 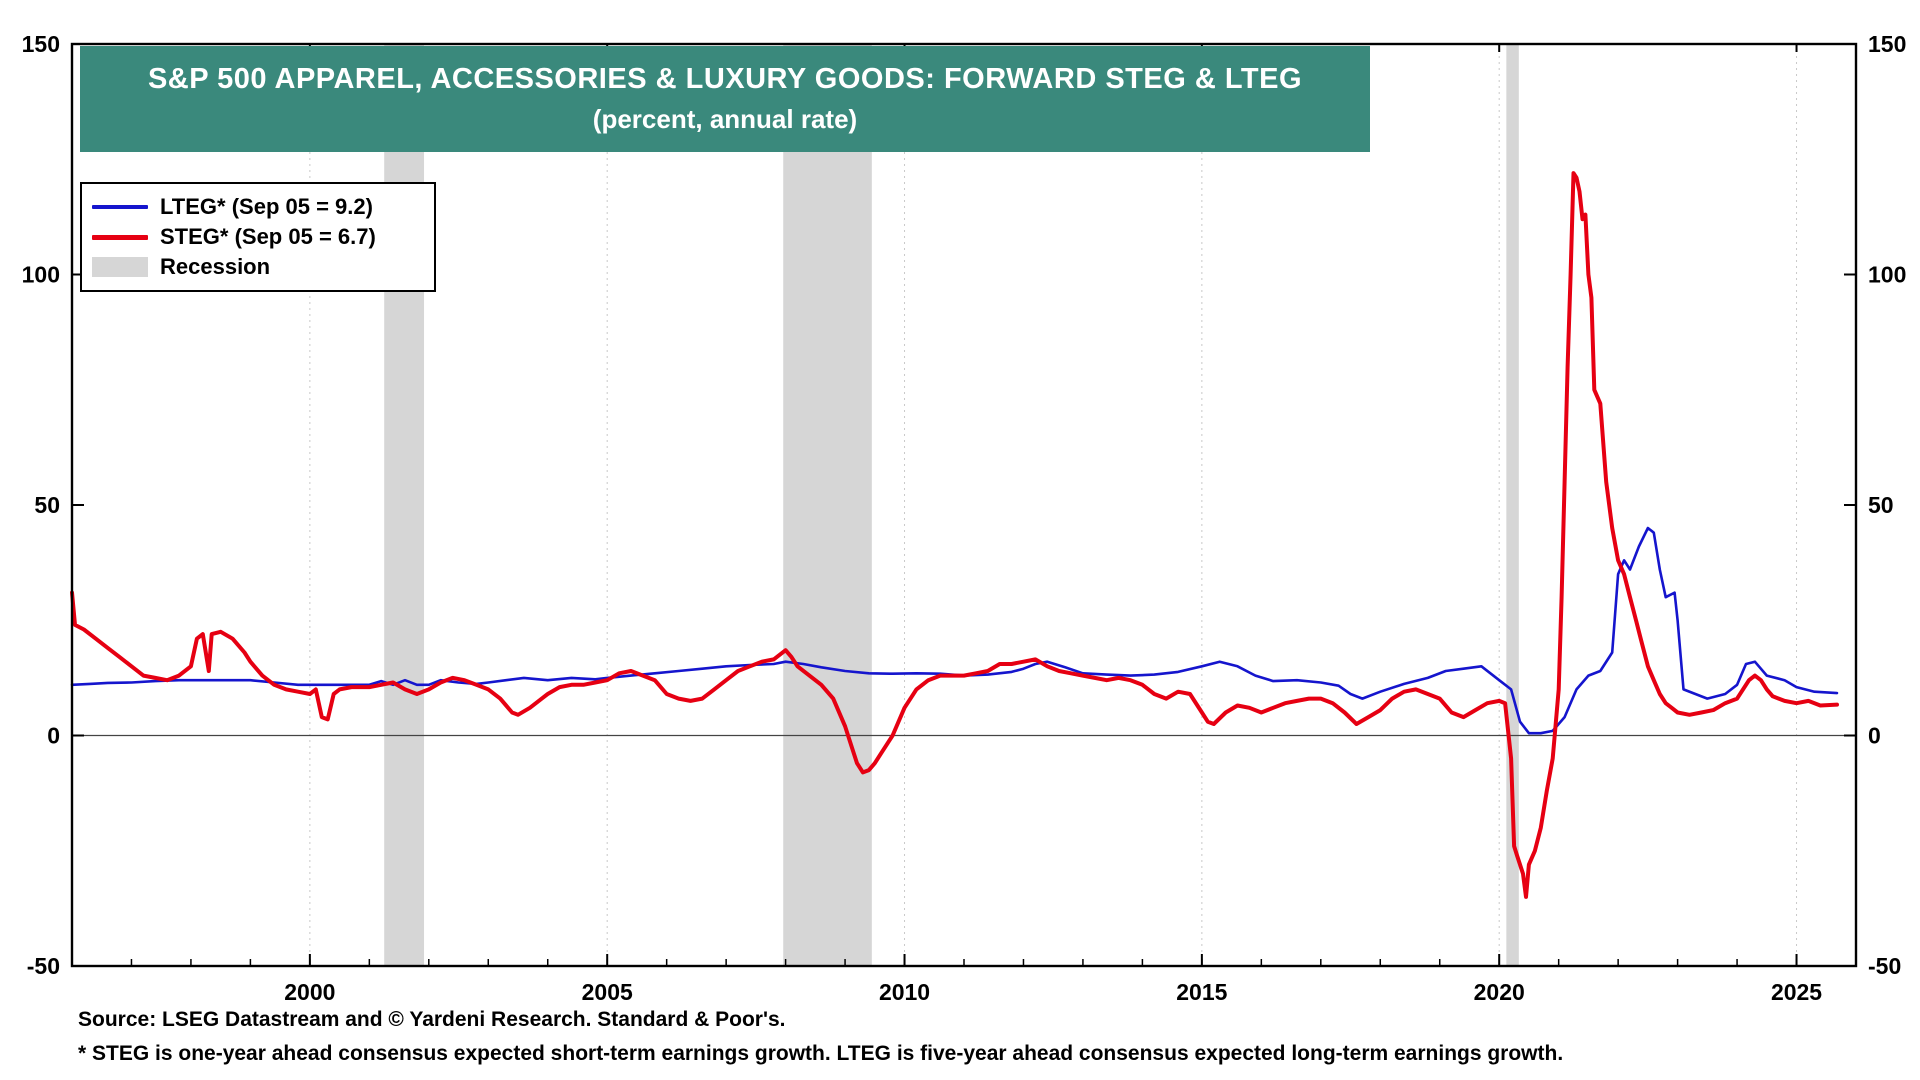 What do you see at coordinates (1887, 44) in the screenshot?
I see `y-axis-label-right: 150` at bounding box center [1887, 44].